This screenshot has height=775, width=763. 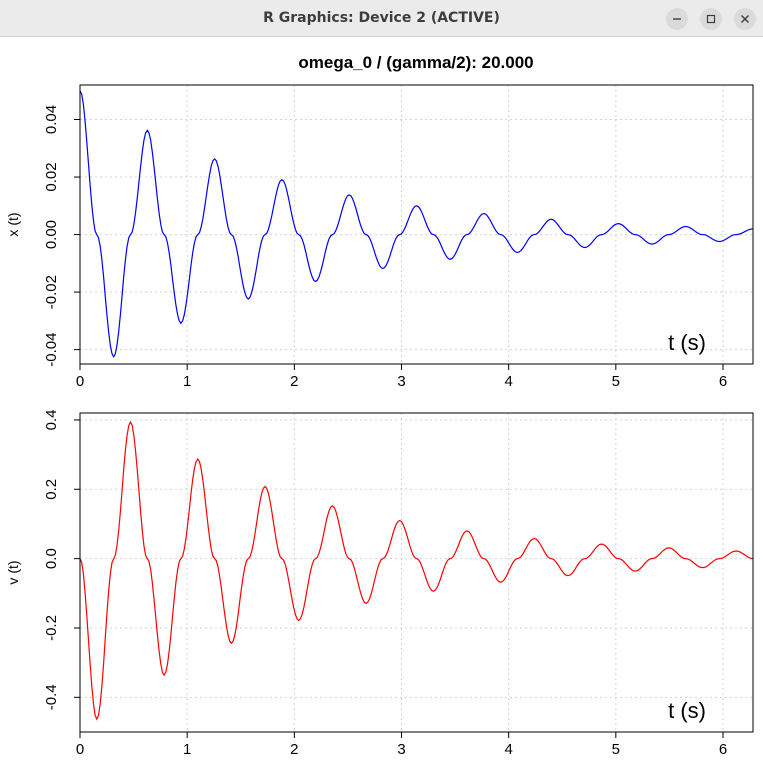 I want to click on close-button, so click(x=745, y=19).